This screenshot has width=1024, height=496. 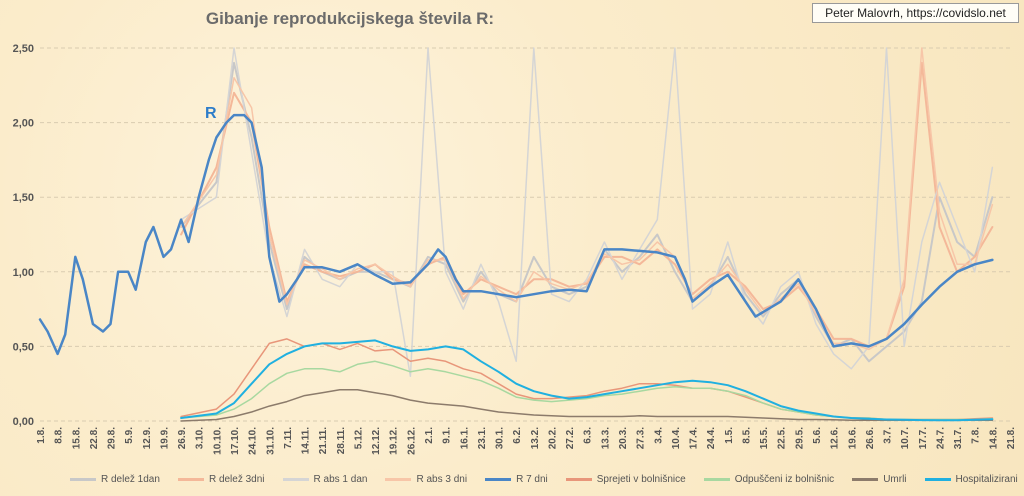 What do you see at coordinates (340, 479) in the screenshot?
I see `legend-label: R abs 1 dan` at bounding box center [340, 479].